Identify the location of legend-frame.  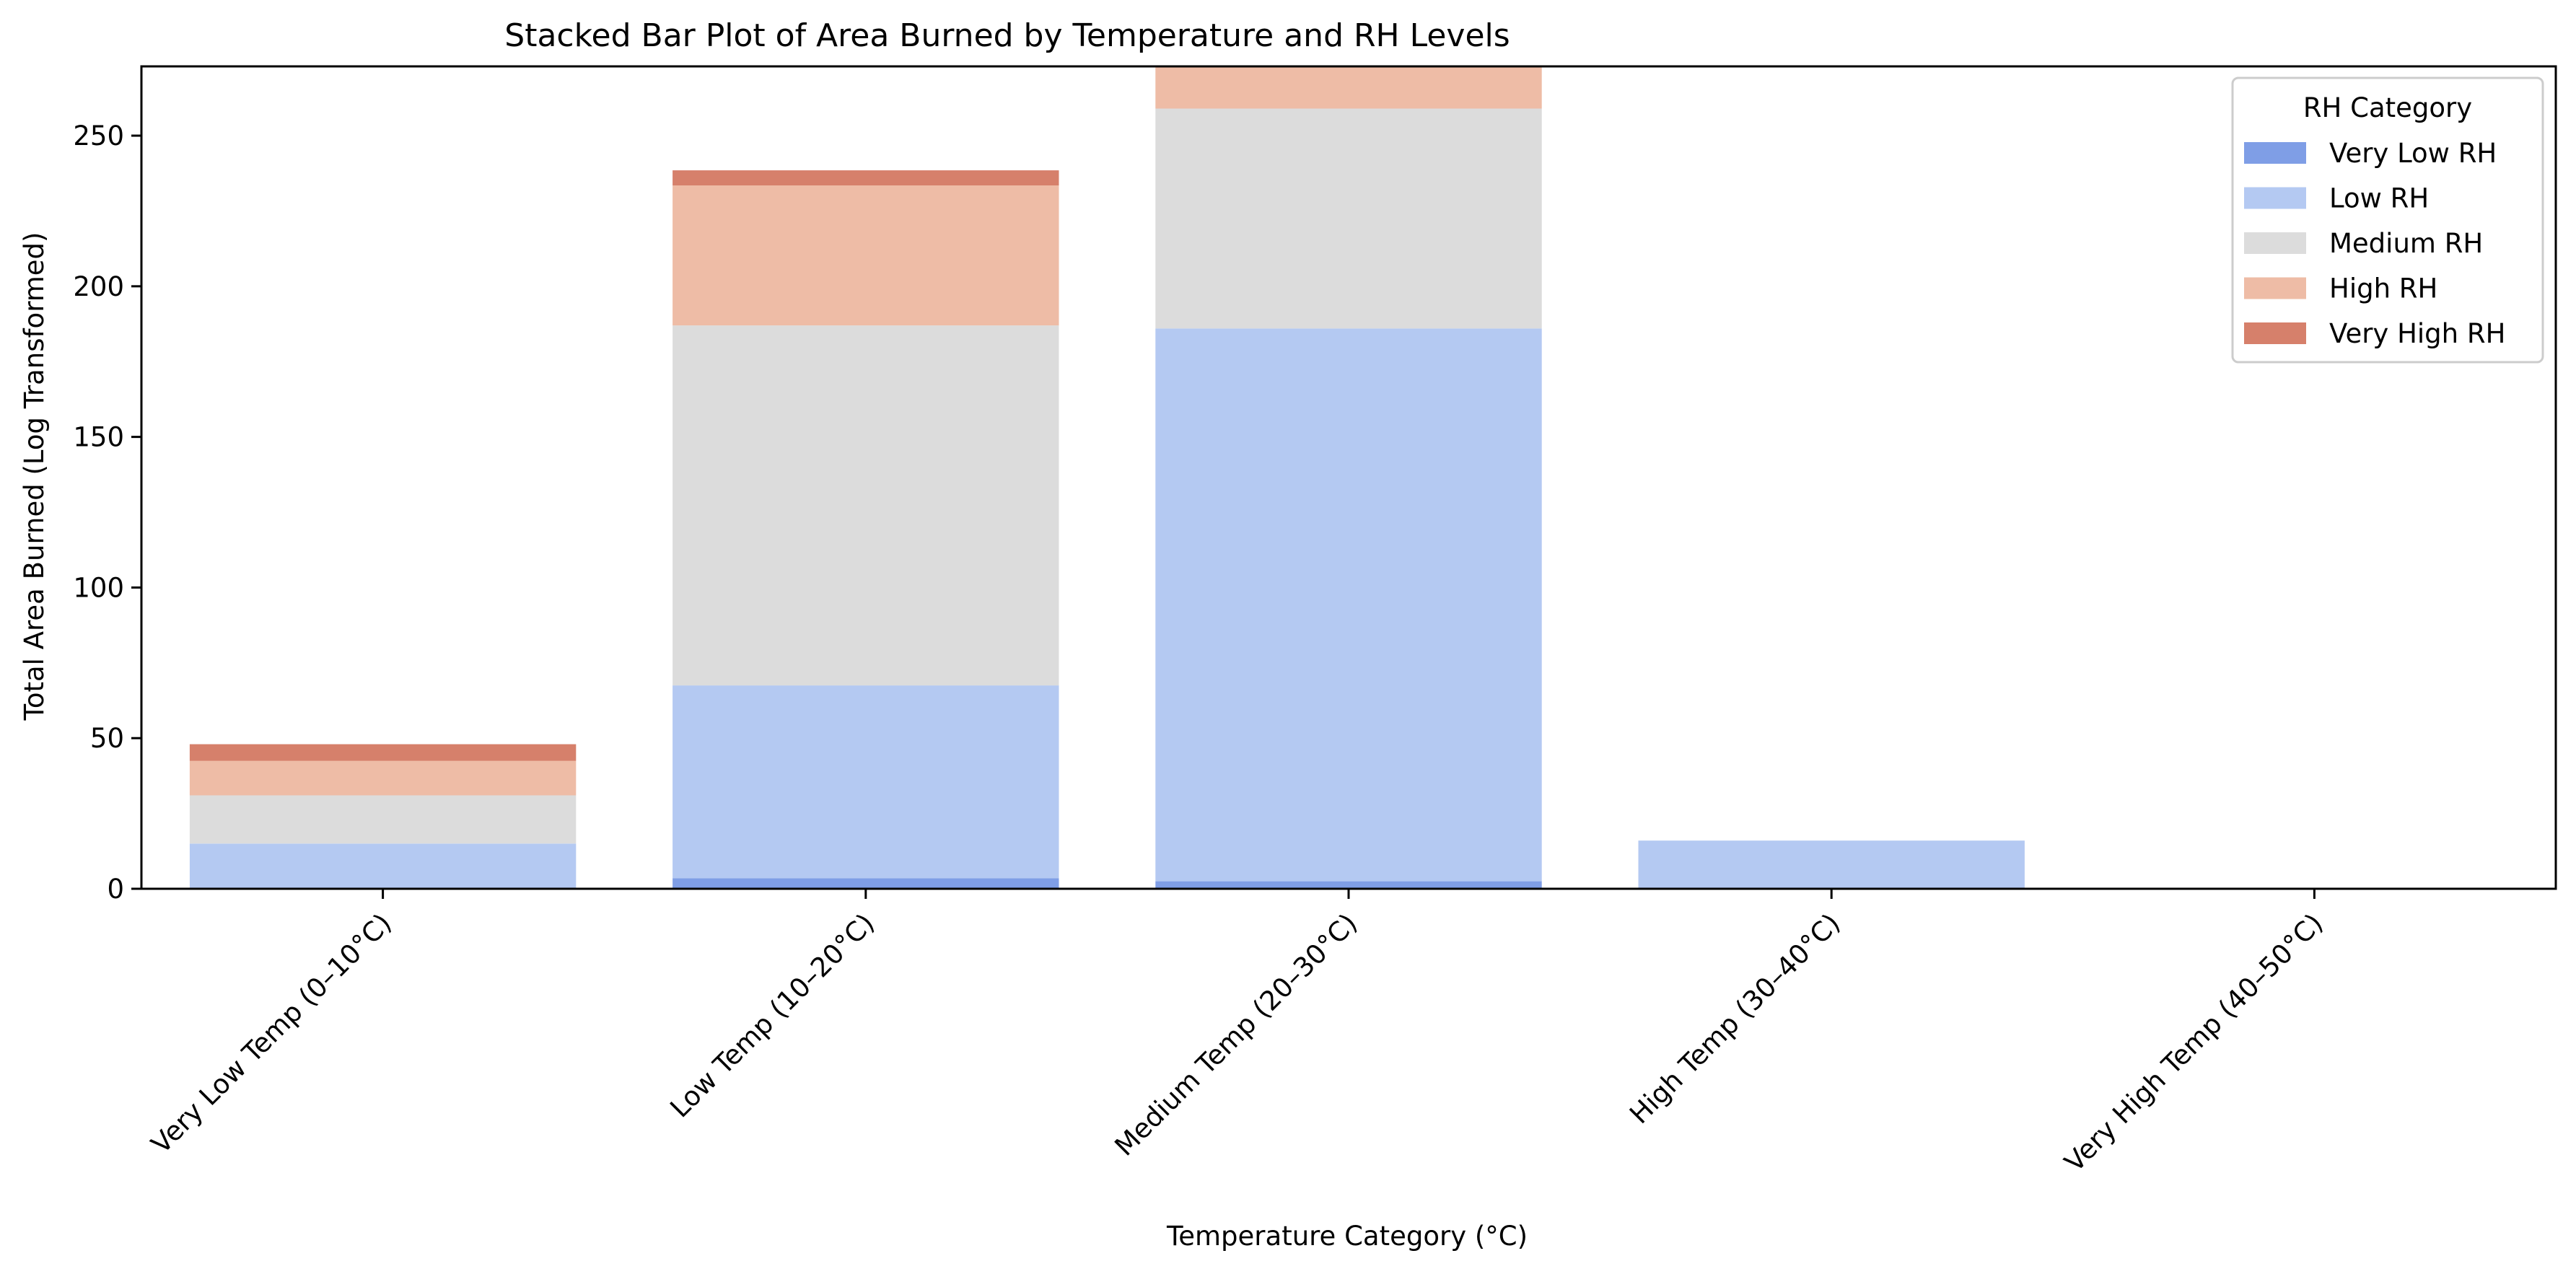
(2387, 220).